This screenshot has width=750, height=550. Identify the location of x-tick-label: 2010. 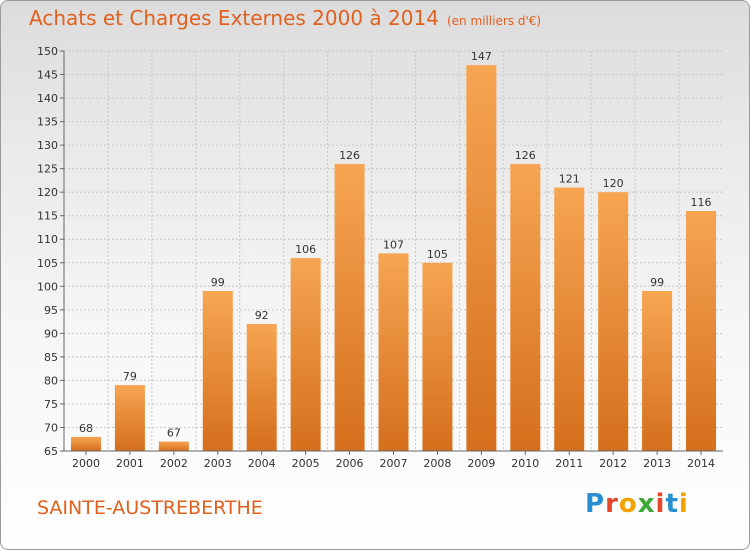
(525, 463).